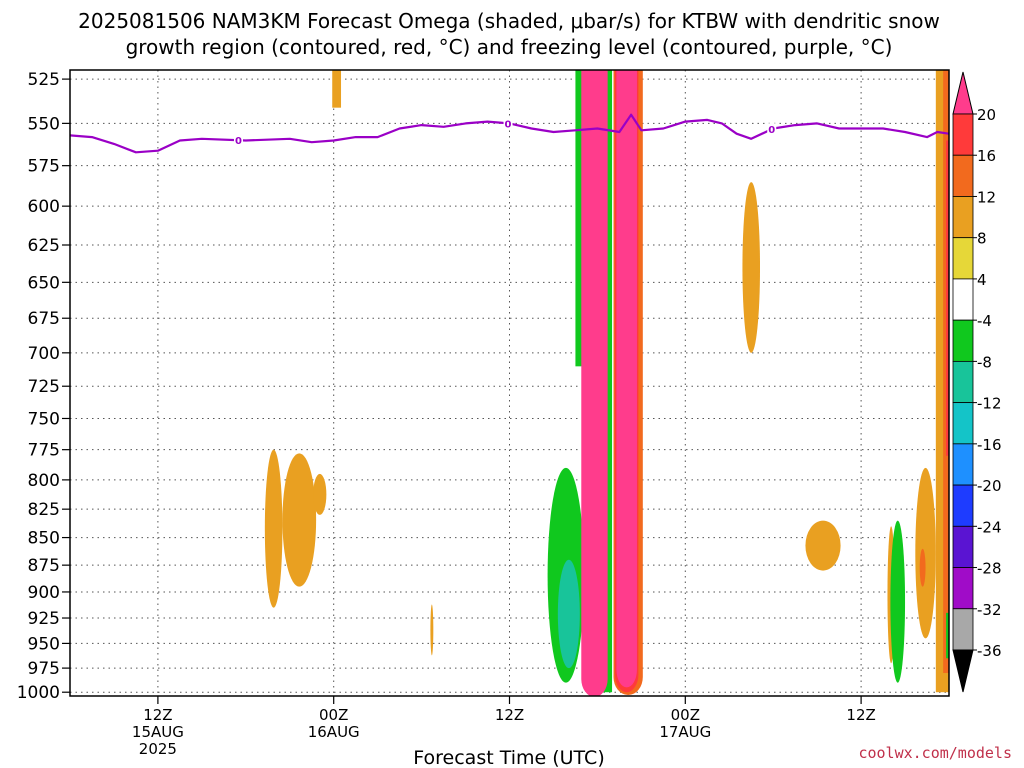 The height and width of the screenshot is (768, 1024). I want to click on colorbar-label: -8, so click(984, 362).